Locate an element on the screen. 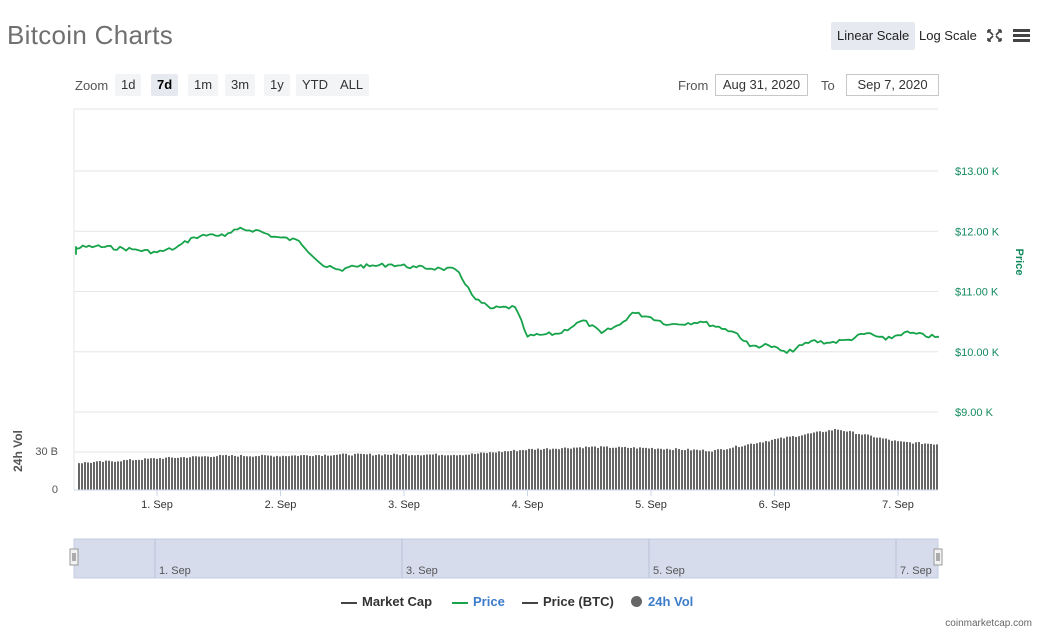 The height and width of the screenshot is (637, 1051). legend-swatch-market-cap is located at coordinates (349, 602).